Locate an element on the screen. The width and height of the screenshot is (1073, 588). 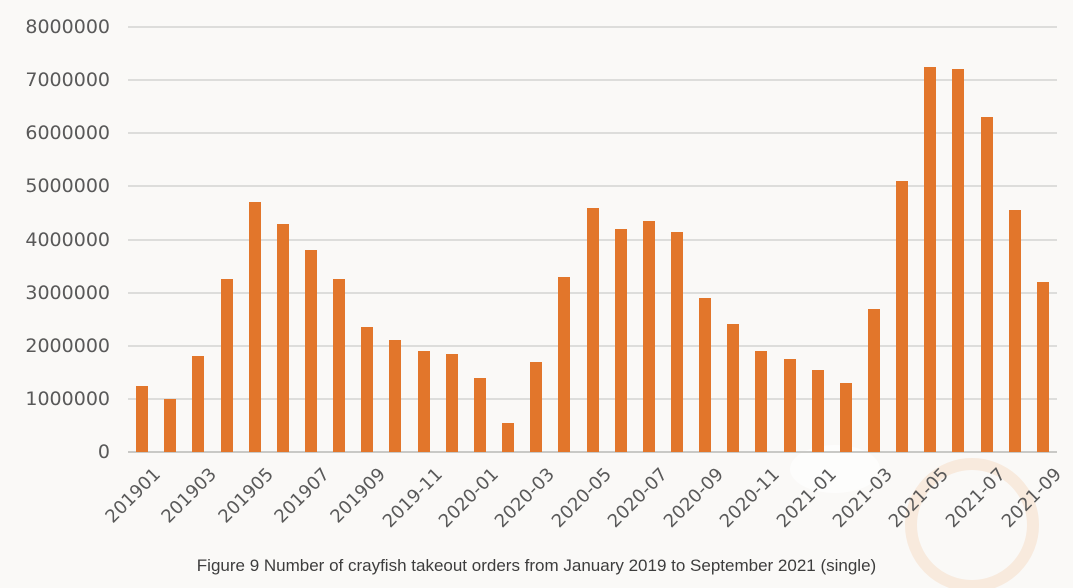
x-axis-tick-label: 2020-05 is located at coordinates (581, 498).